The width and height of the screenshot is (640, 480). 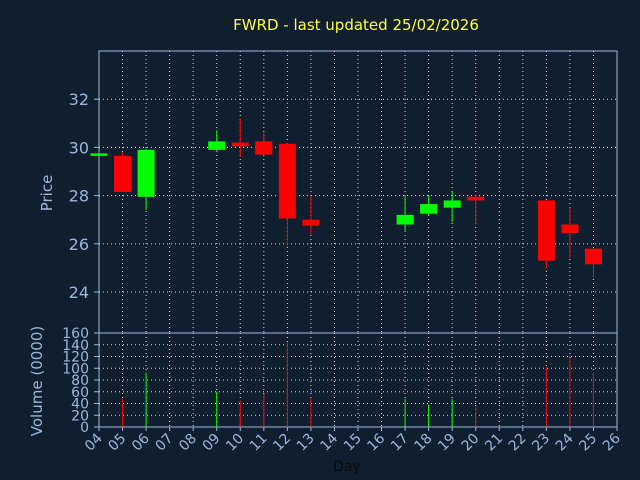 What do you see at coordinates (75, 358) in the screenshot?
I see `volume-tick-label: 120` at bounding box center [75, 358].